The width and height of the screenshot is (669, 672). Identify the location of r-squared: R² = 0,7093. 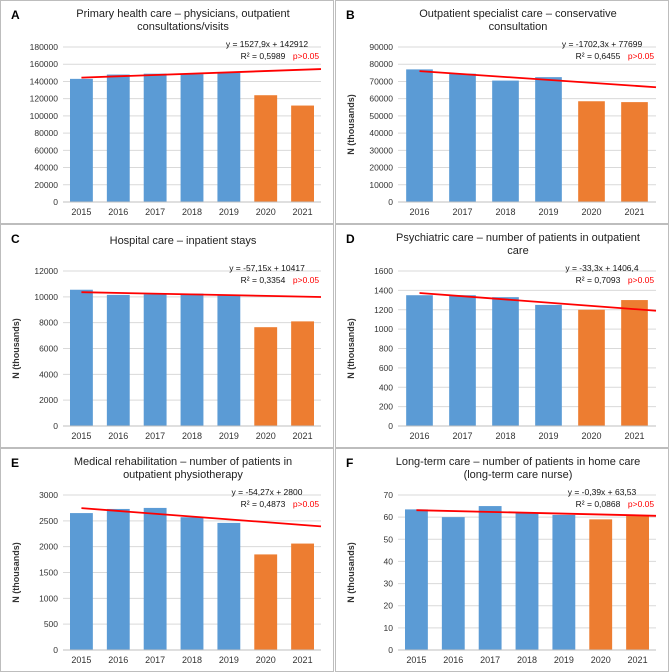
(598, 280).